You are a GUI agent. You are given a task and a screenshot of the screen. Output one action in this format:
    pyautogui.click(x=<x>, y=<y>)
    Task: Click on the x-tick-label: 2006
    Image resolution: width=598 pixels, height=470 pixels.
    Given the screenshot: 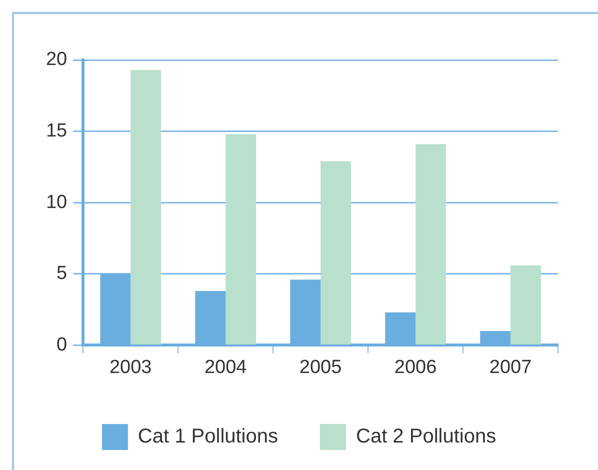 What is the action you would take?
    pyautogui.click(x=415, y=367)
    